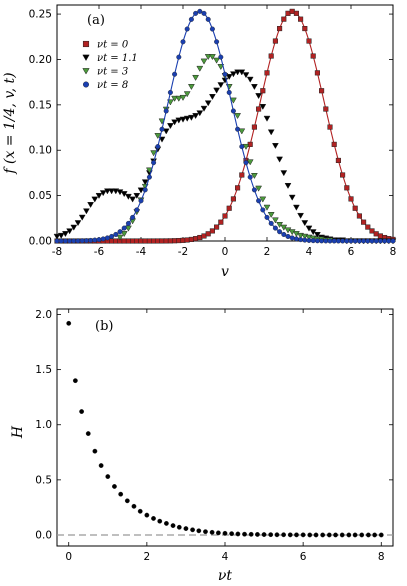  I want to click on legend-label: νt = 3, so click(112, 72).